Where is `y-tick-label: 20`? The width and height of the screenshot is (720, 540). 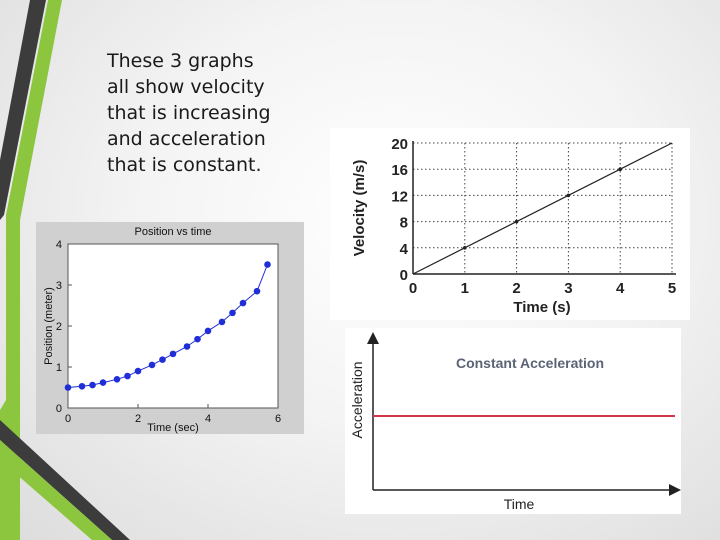
y-tick-label: 20 is located at coordinates (399, 144).